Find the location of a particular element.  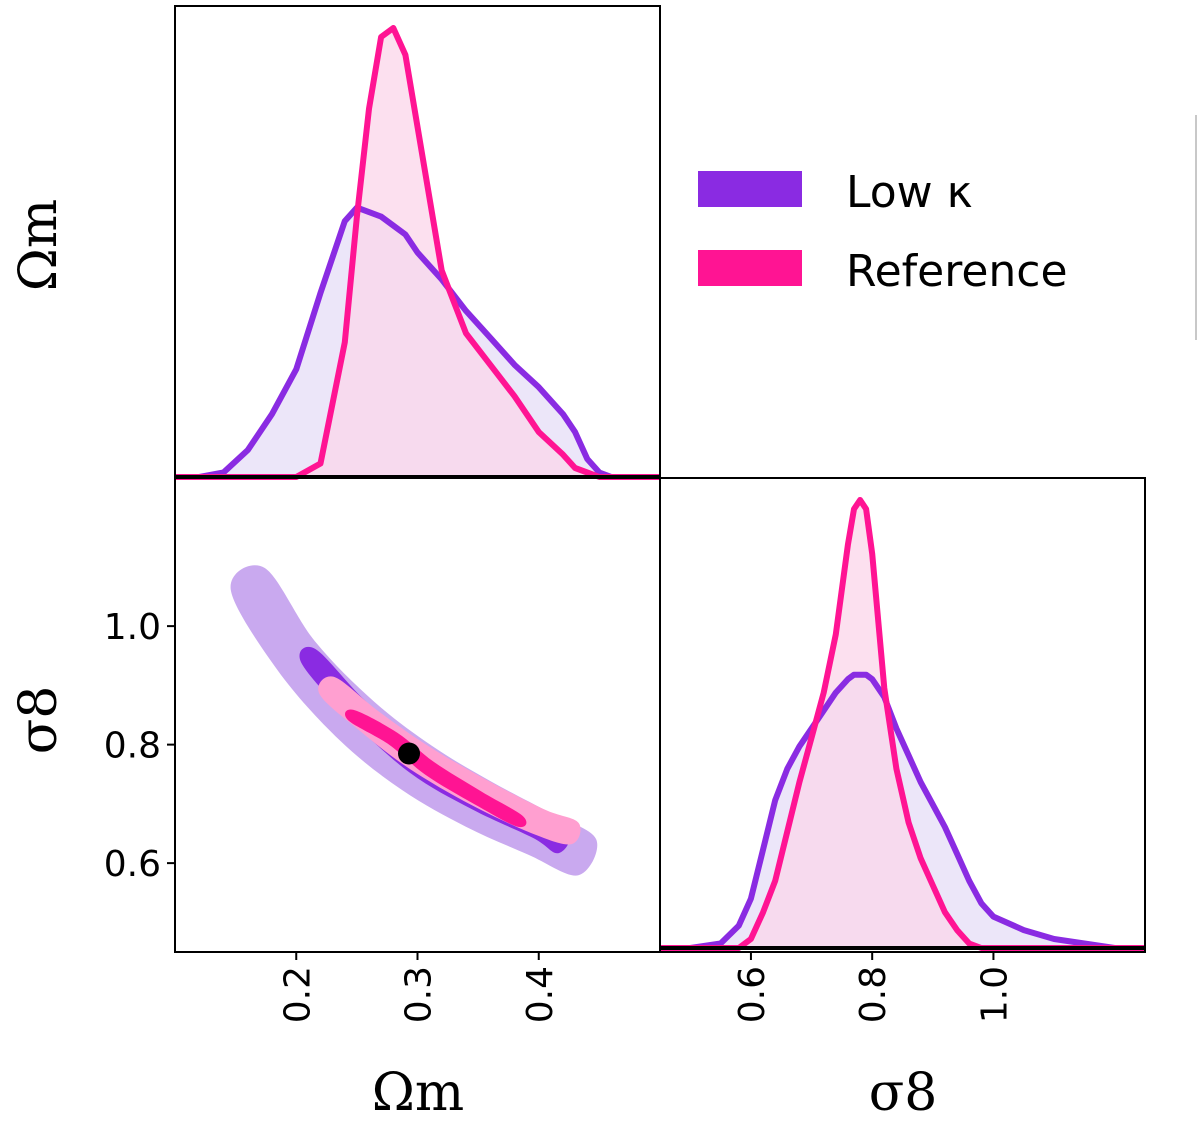

joint-ticks: 0.6 0.8 1.0 0.2 0.3 0.4 is located at coordinates (332, 815).